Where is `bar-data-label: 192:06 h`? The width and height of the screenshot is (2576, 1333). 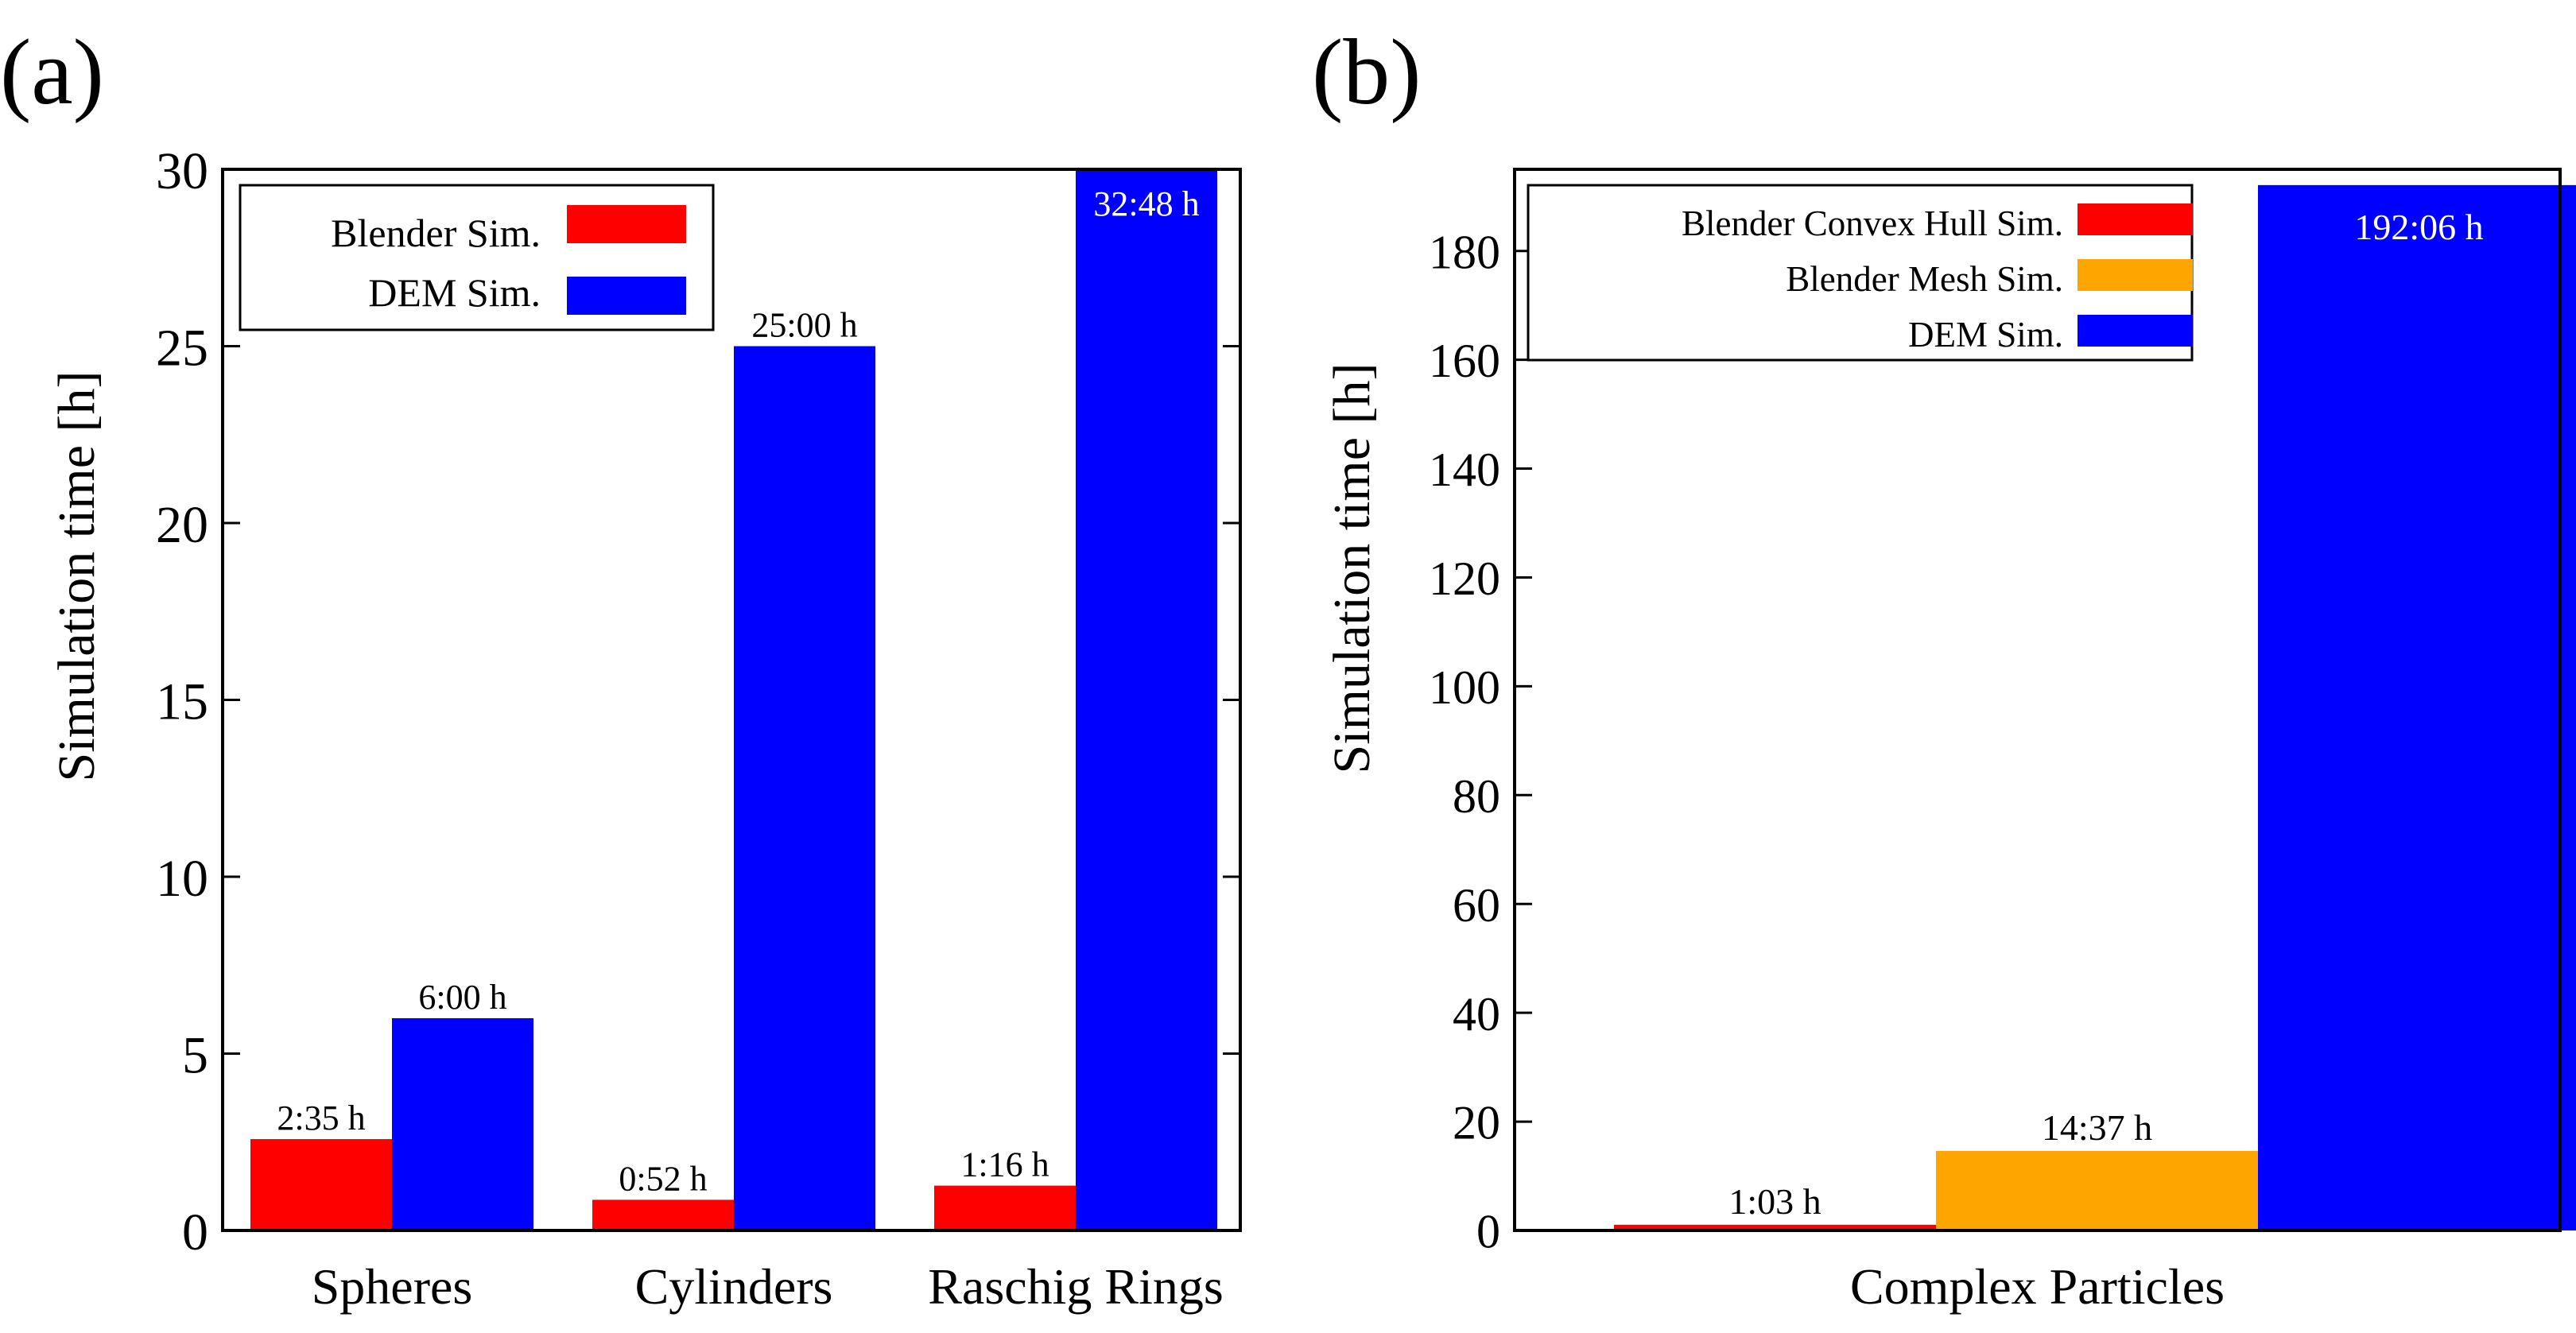 bar-data-label: 192:06 h is located at coordinates (2418, 227).